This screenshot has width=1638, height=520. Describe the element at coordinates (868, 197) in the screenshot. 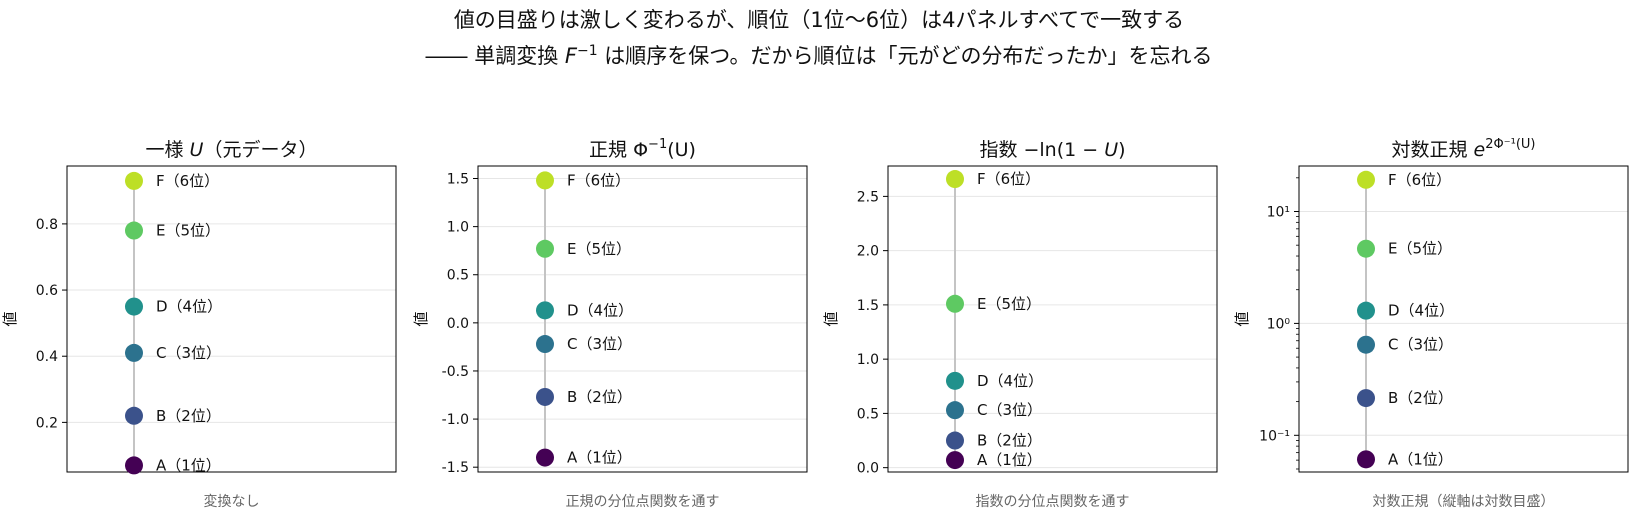

I see `y-tick-label: 2.5` at that location.